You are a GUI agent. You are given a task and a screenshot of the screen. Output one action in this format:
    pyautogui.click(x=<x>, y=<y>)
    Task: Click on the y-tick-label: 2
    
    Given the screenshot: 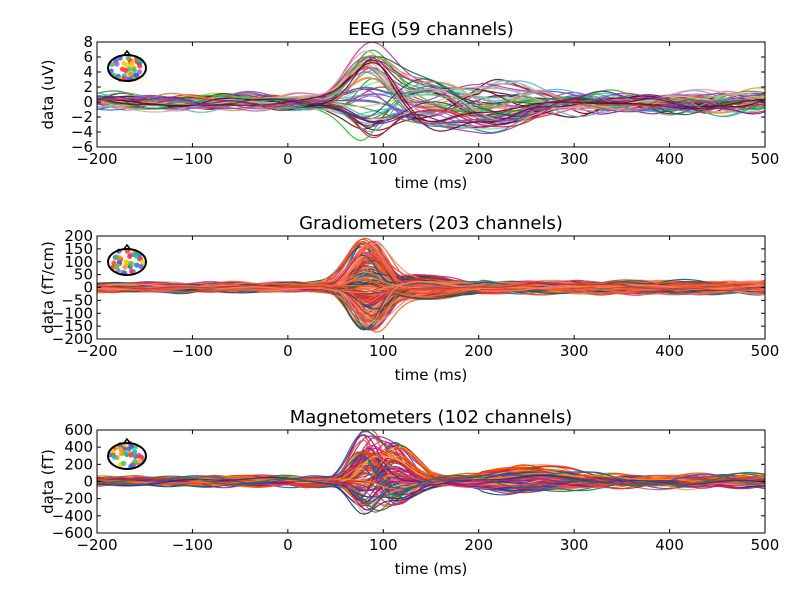 What is the action you would take?
    pyautogui.click(x=88, y=87)
    